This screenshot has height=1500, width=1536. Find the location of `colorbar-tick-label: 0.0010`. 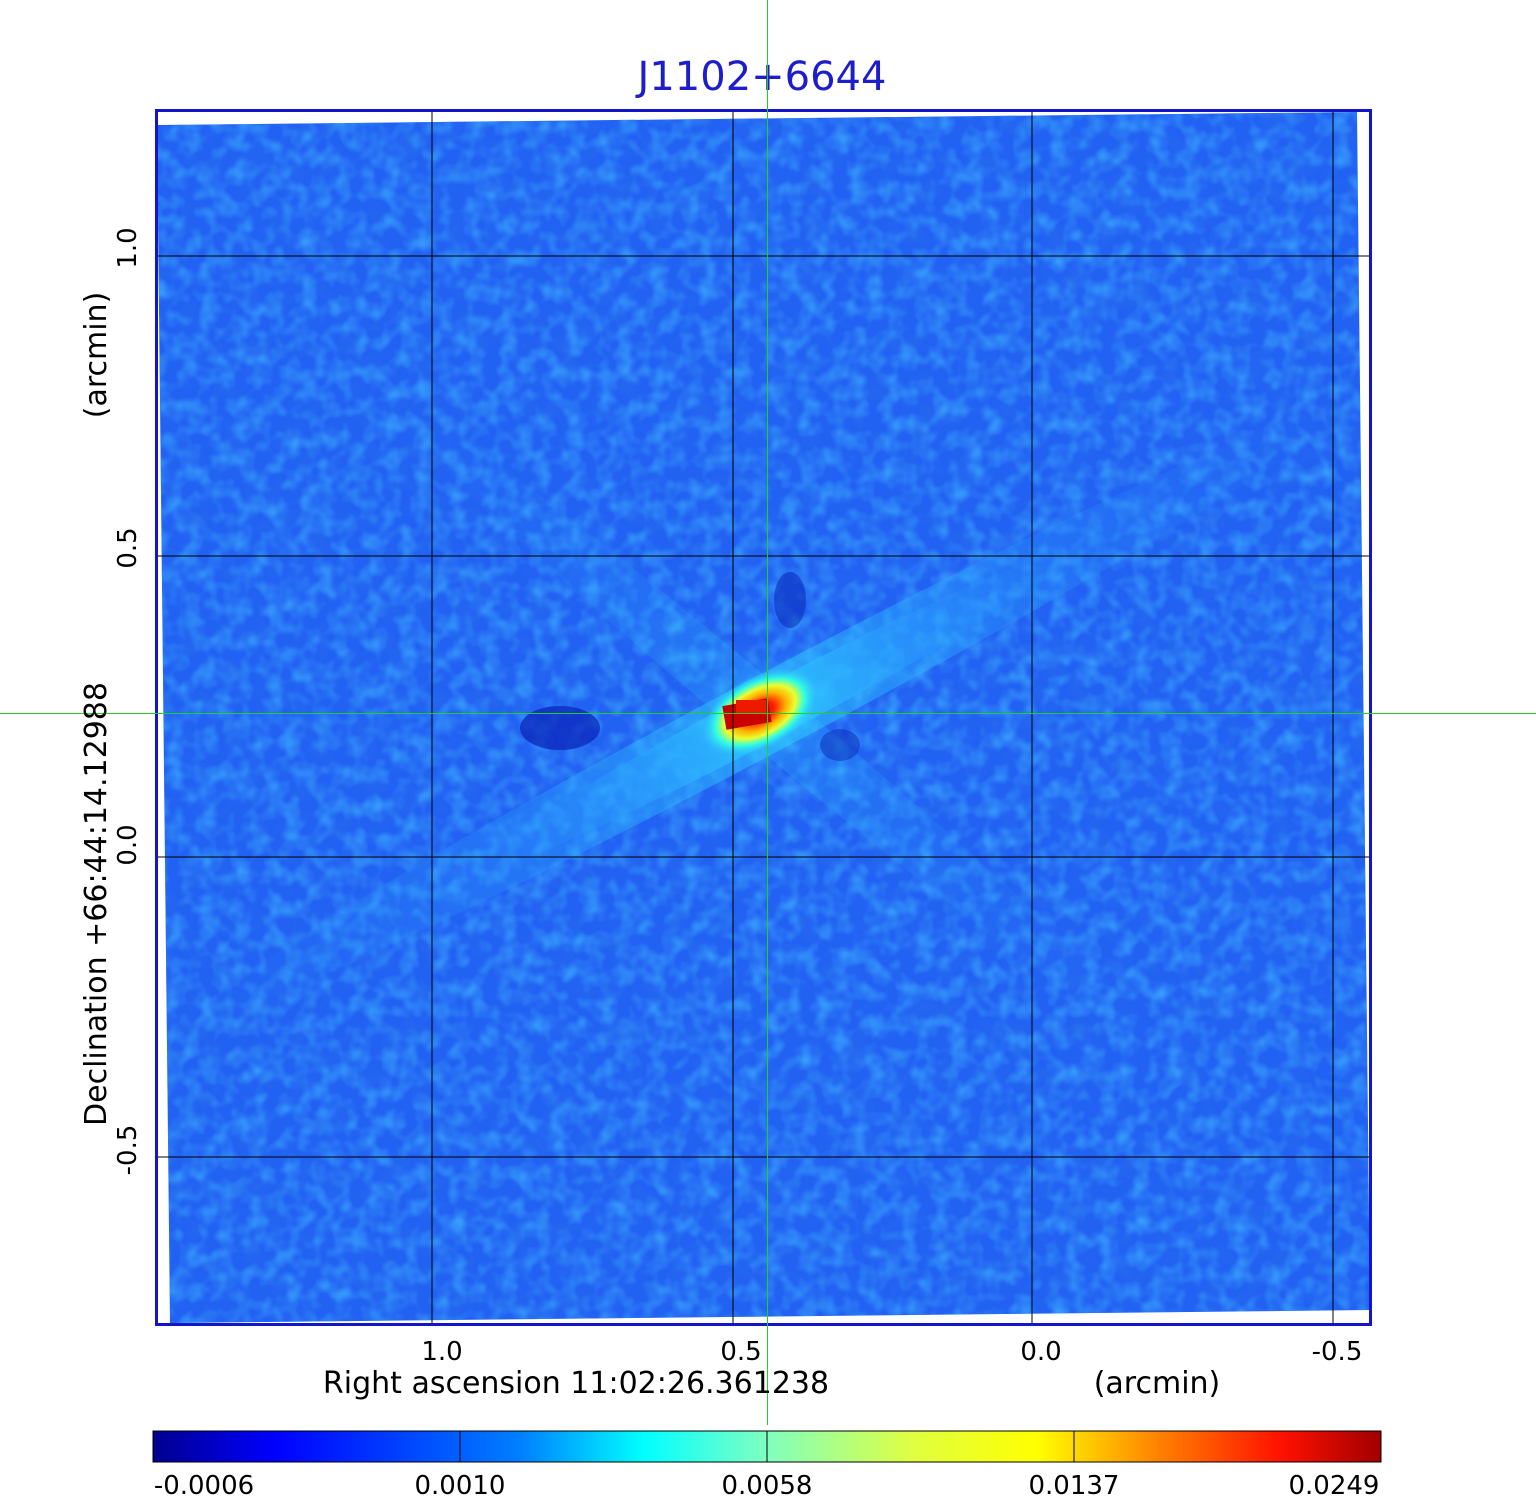

colorbar-tick-label: 0.0010 is located at coordinates (460, 1485).